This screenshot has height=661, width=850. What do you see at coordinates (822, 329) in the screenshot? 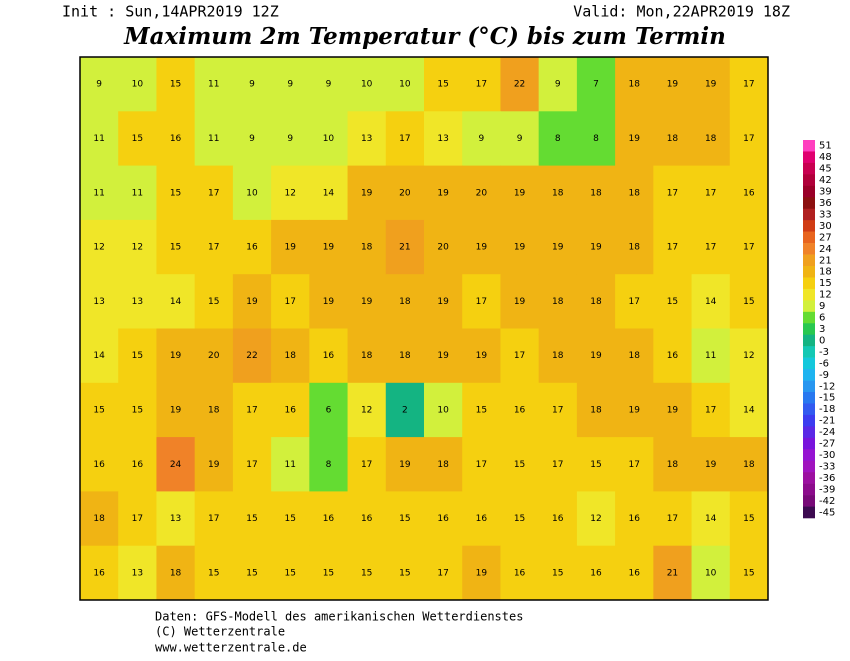
I see `colorbar-label: 3` at bounding box center [822, 329].